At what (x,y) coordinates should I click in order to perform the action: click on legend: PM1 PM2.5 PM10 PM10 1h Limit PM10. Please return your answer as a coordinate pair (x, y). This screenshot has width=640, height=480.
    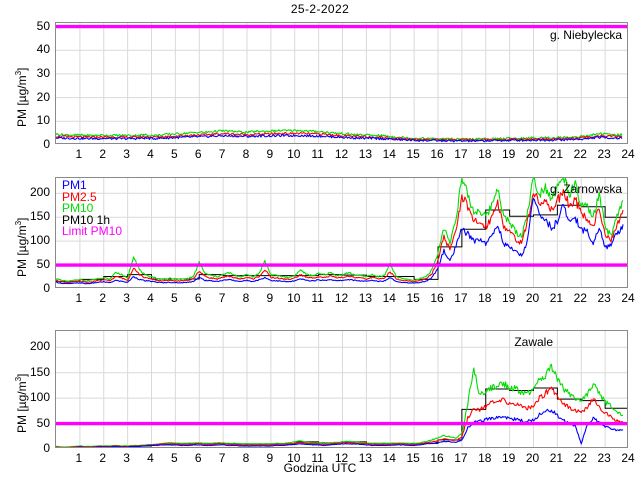
    Looking at the image, I should click on (92, 208).